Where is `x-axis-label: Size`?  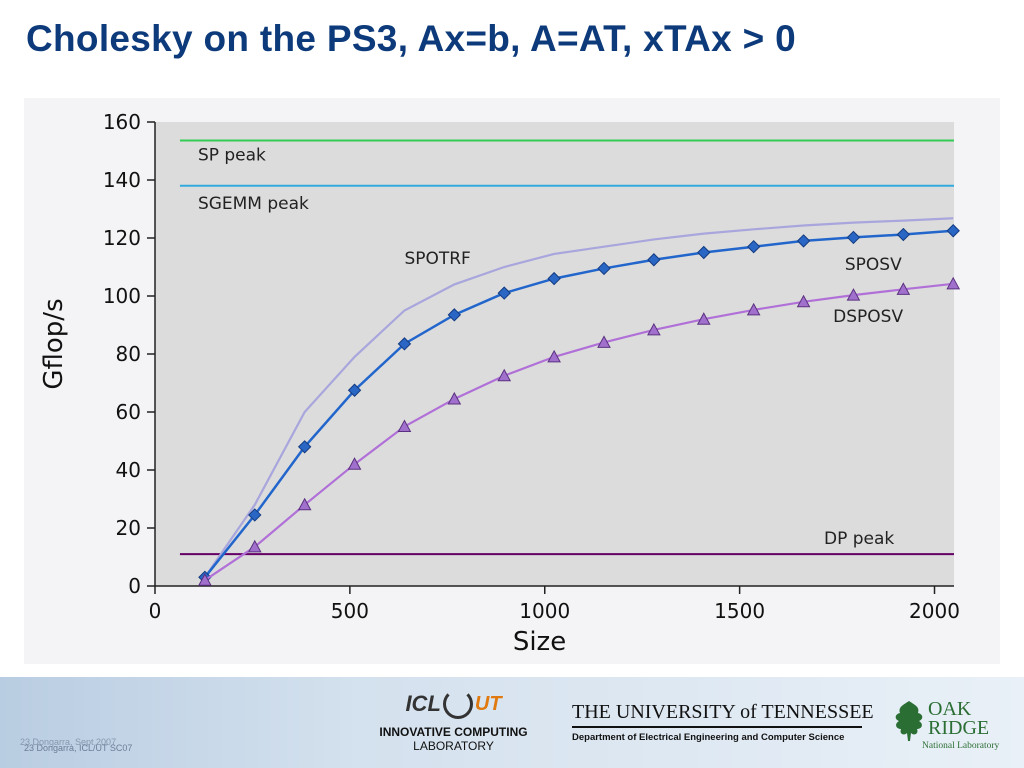 x-axis-label: Size is located at coordinates (539, 642).